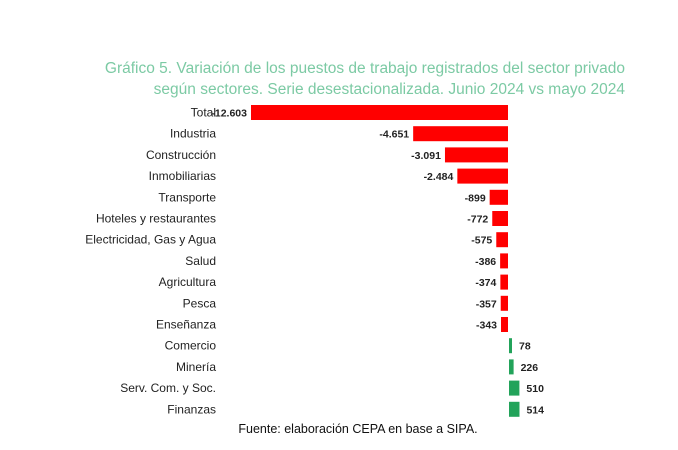 This screenshot has height=450, width=678. What do you see at coordinates (191, 409) in the screenshot?
I see `category-label-finanzas: Finanzas` at bounding box center [191, 409].